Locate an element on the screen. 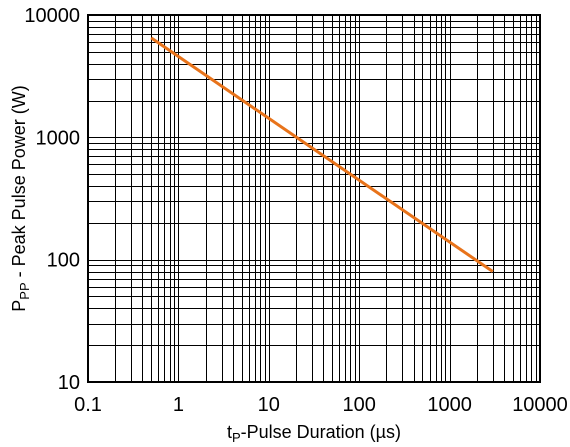 This screenshot has width=570, height=447. x-tick-label: 1000 is located at coordinates (449, 405).